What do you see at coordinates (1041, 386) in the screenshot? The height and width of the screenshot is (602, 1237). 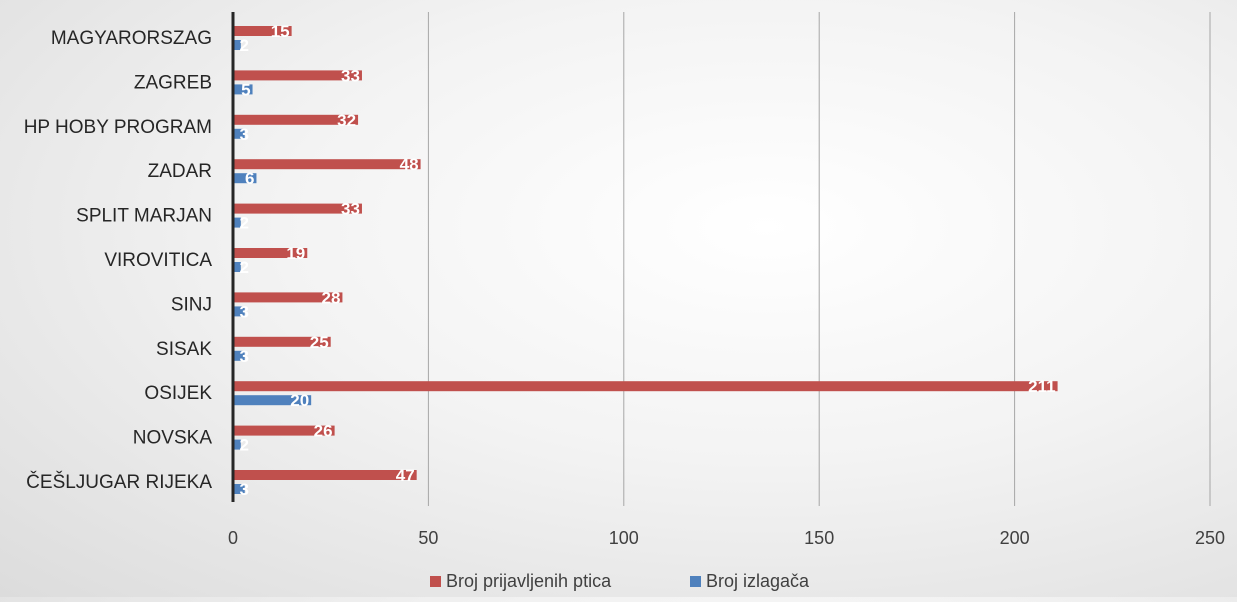 I see `data-label: 211` at bounding box center [1041, 386].